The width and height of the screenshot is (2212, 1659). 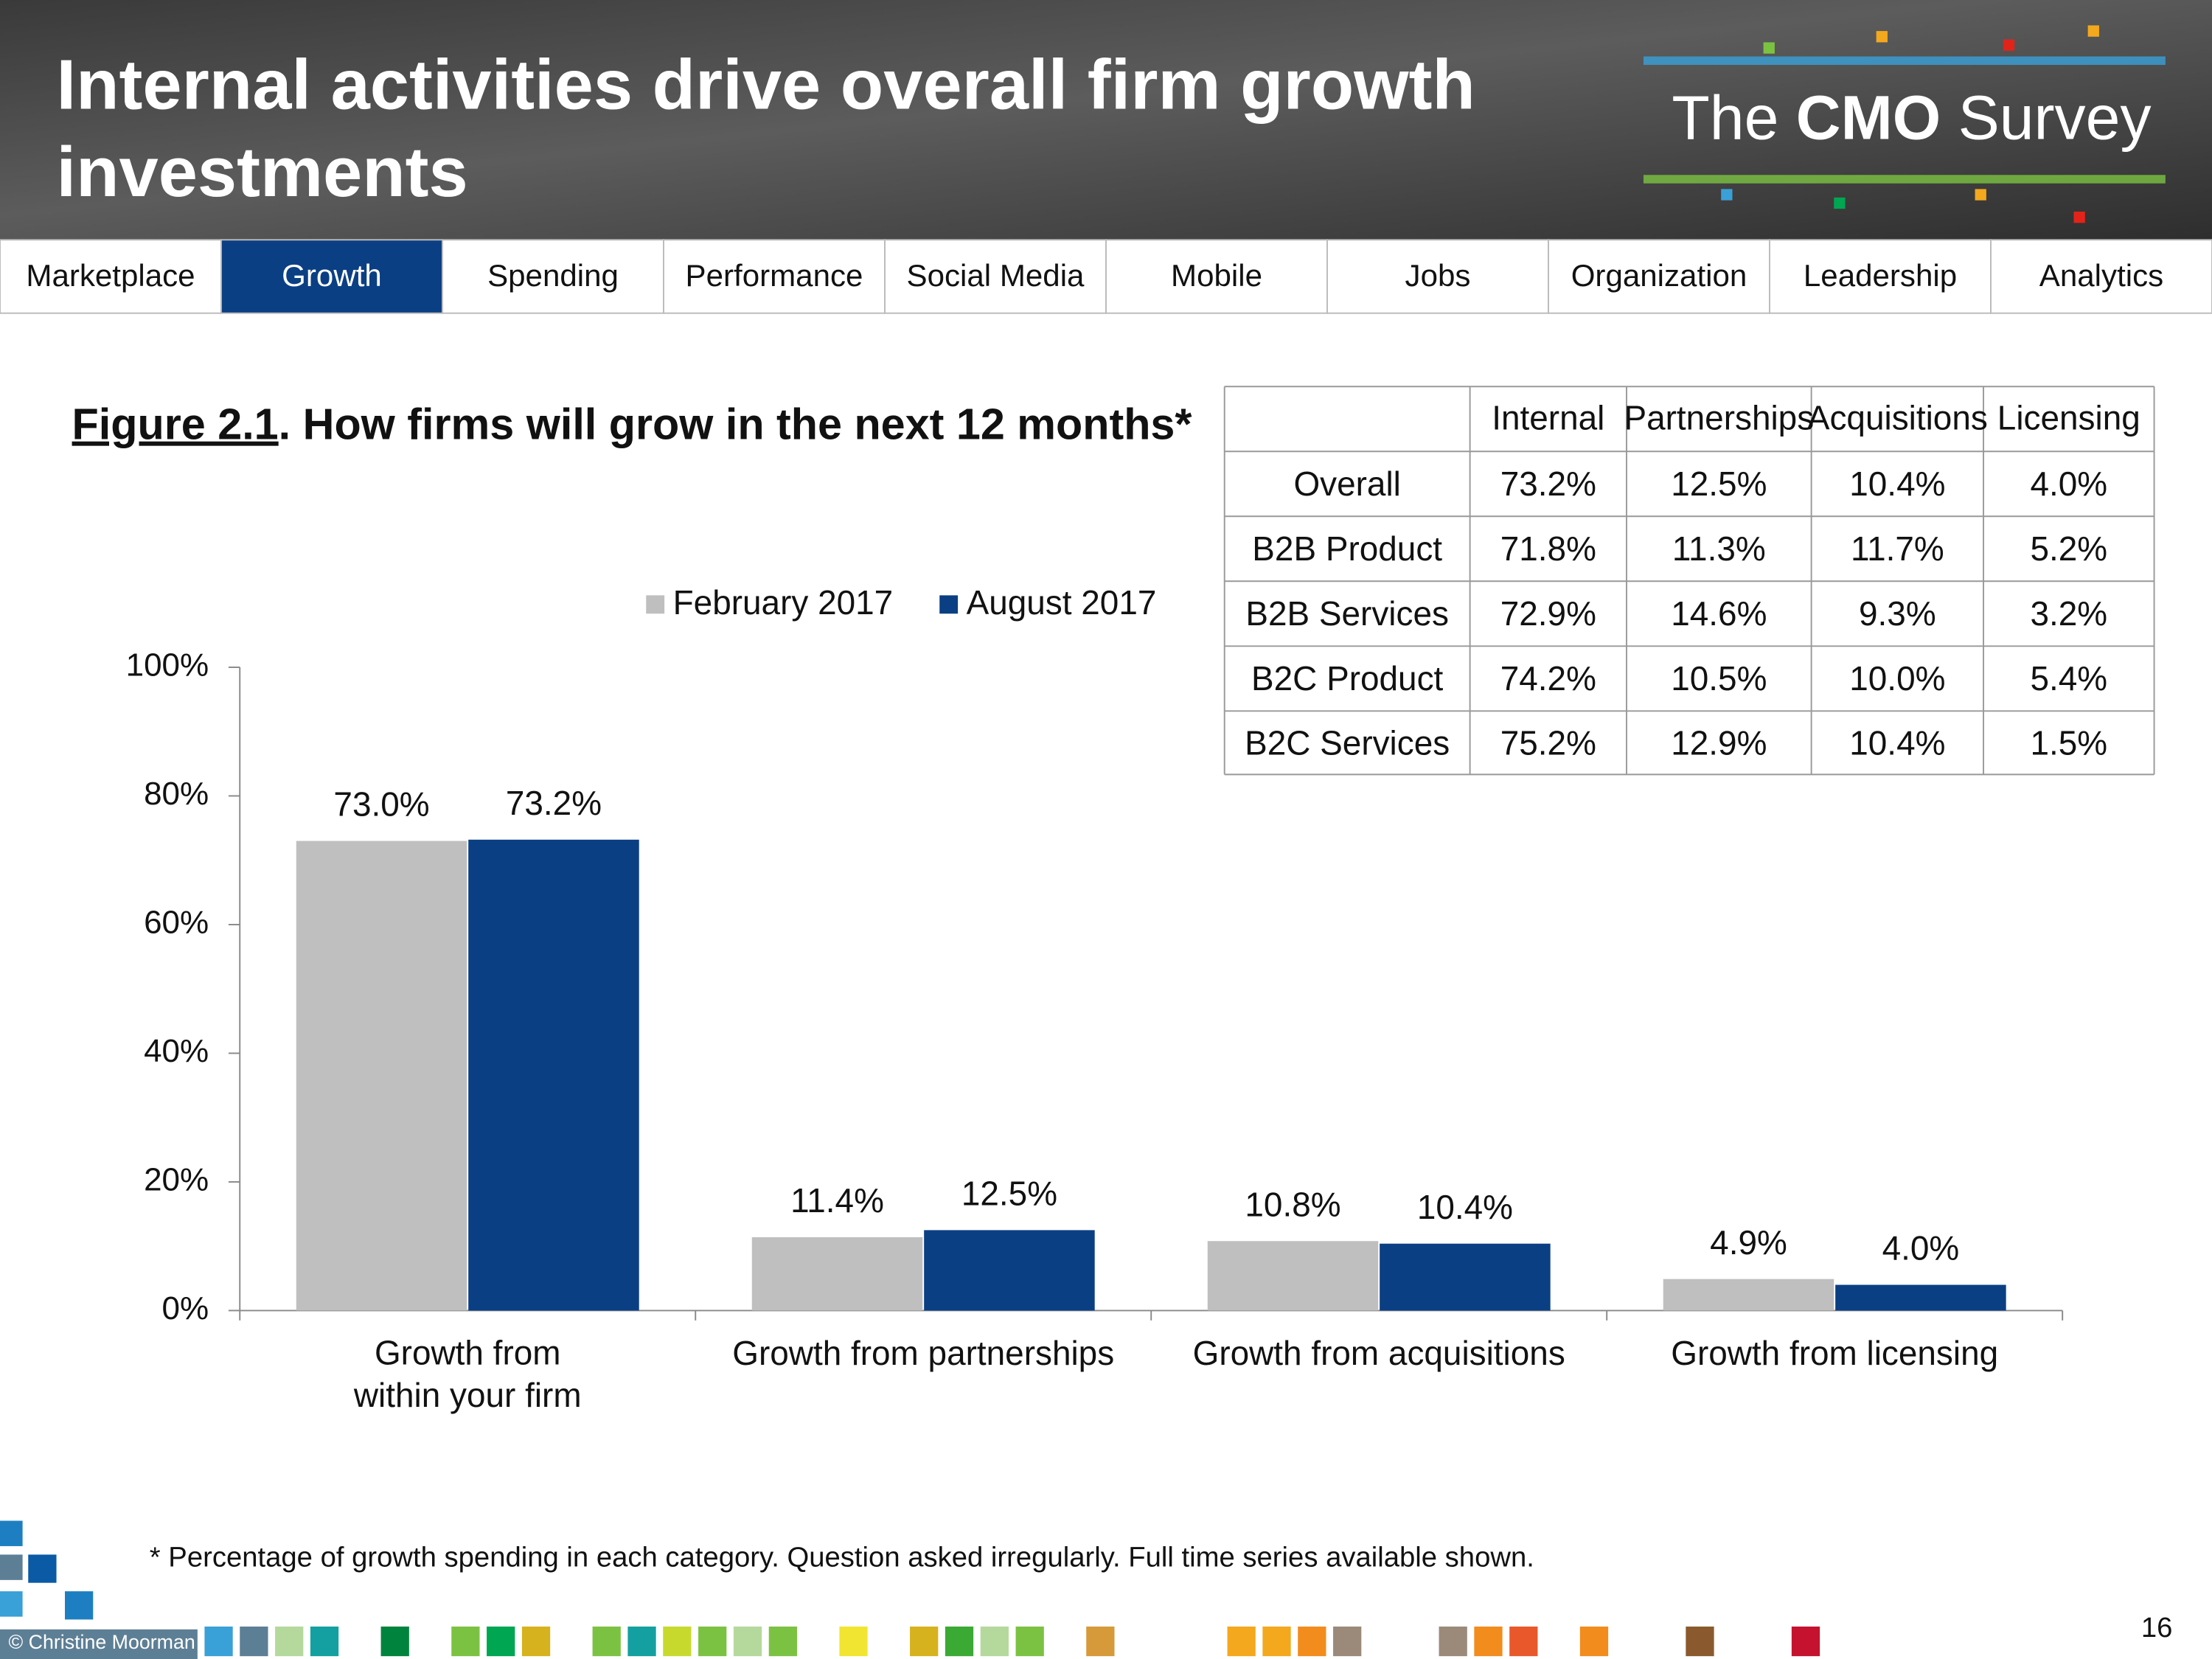 I want to click on footer-decoration, so click(x=910, y=1588).